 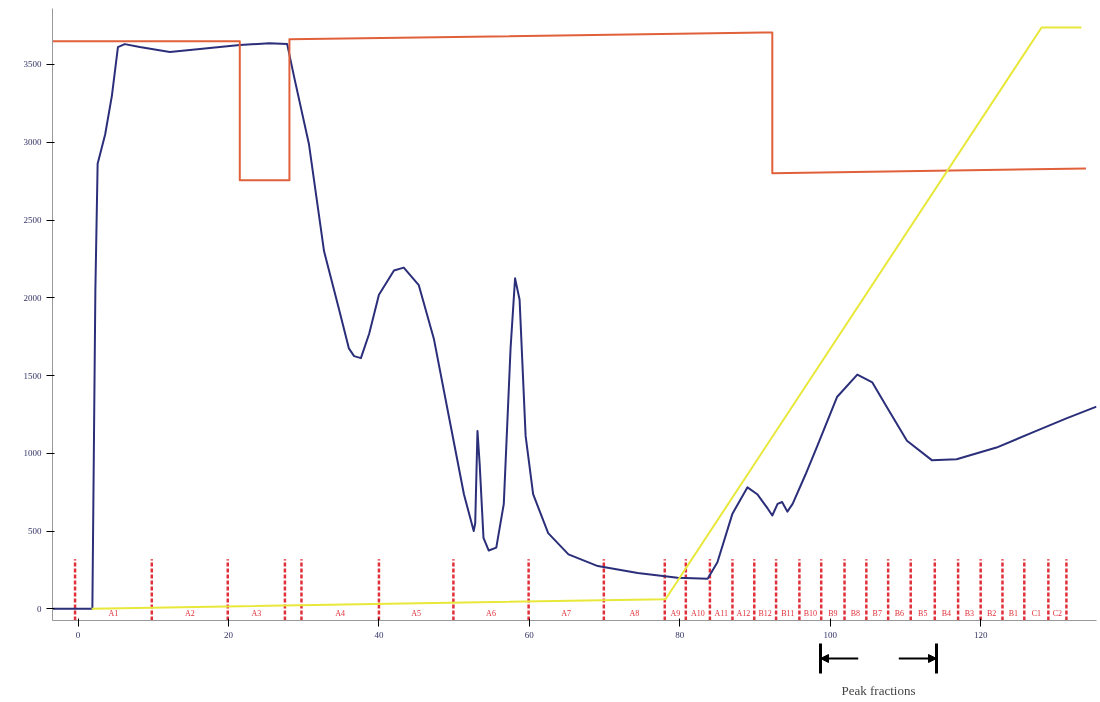 What do you see at coordinates (491, 613) in the screenshot?
I see `ref-line-label: A6` at bounding box center [491, 613].